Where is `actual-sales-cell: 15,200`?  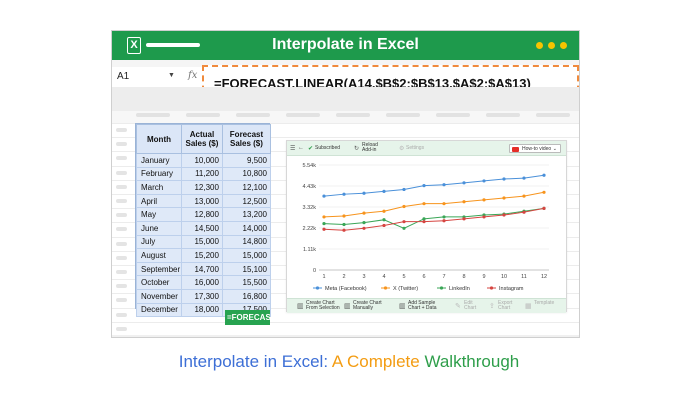 actual-sales-cell: 15,200 is located at coordinates (202, 255).